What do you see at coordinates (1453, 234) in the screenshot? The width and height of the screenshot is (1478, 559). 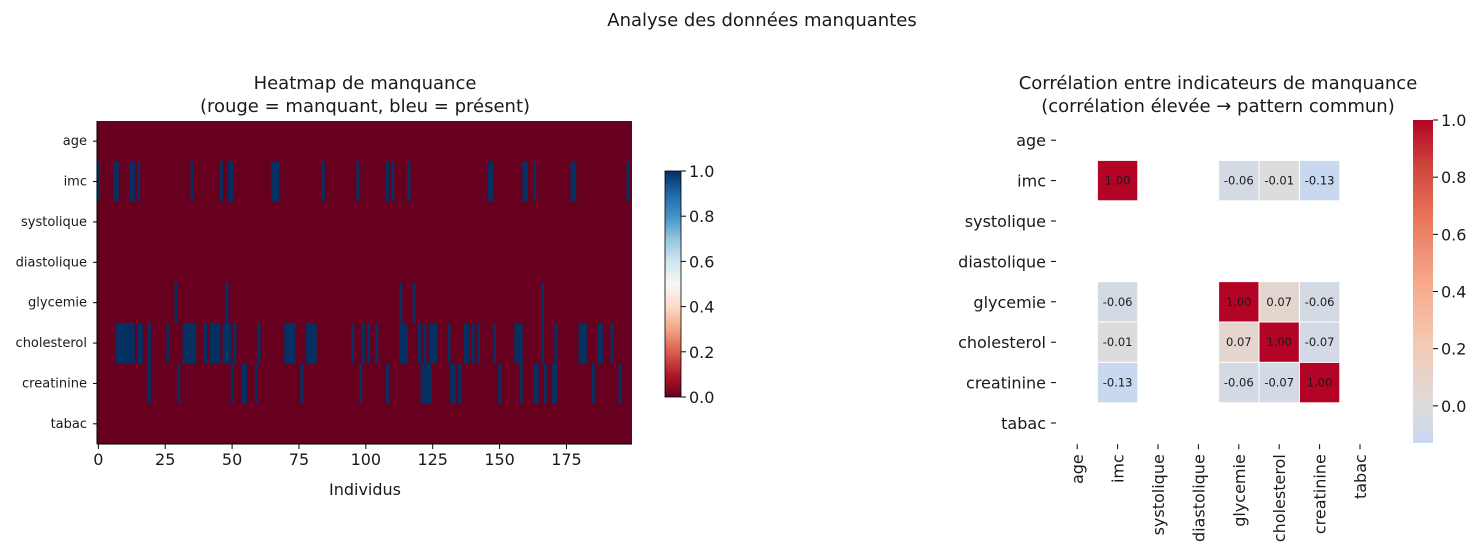 I see `correlation-colorbar-label-3: 0.6` at bounding box center [1453, 234].